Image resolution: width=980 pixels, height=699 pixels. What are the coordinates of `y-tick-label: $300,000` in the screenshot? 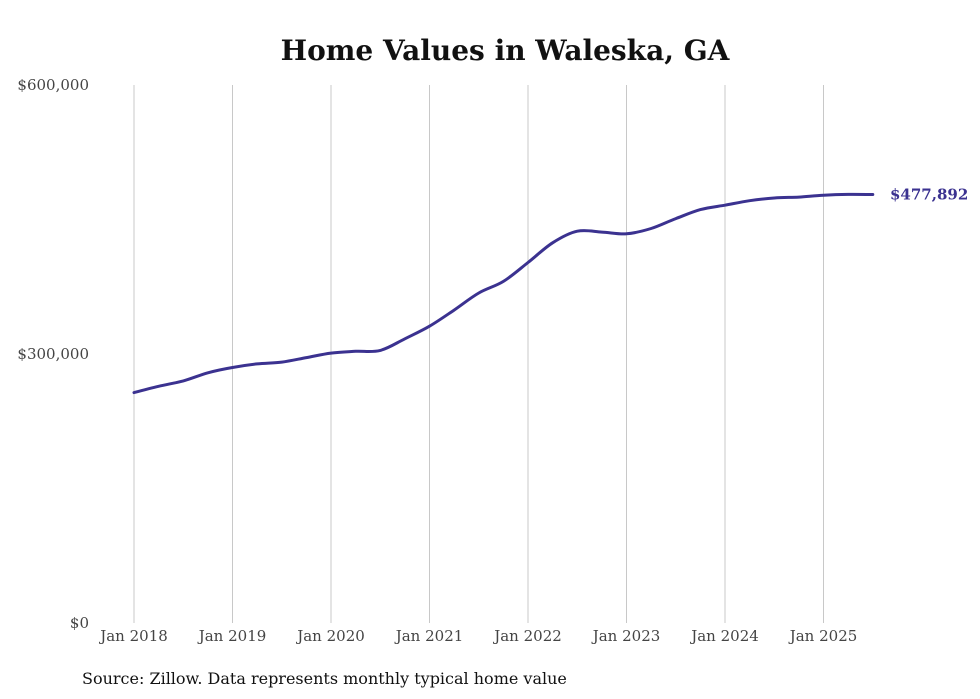 It's located at (53, 354).